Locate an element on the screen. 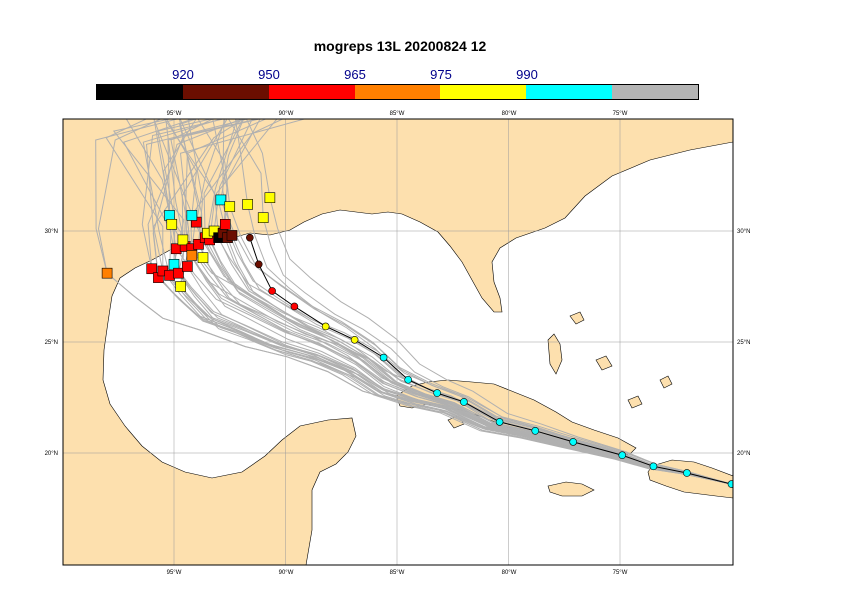 The width and height of the screenshot is (842, 596). landmass-jamaica is located at coordinates (571, 489).